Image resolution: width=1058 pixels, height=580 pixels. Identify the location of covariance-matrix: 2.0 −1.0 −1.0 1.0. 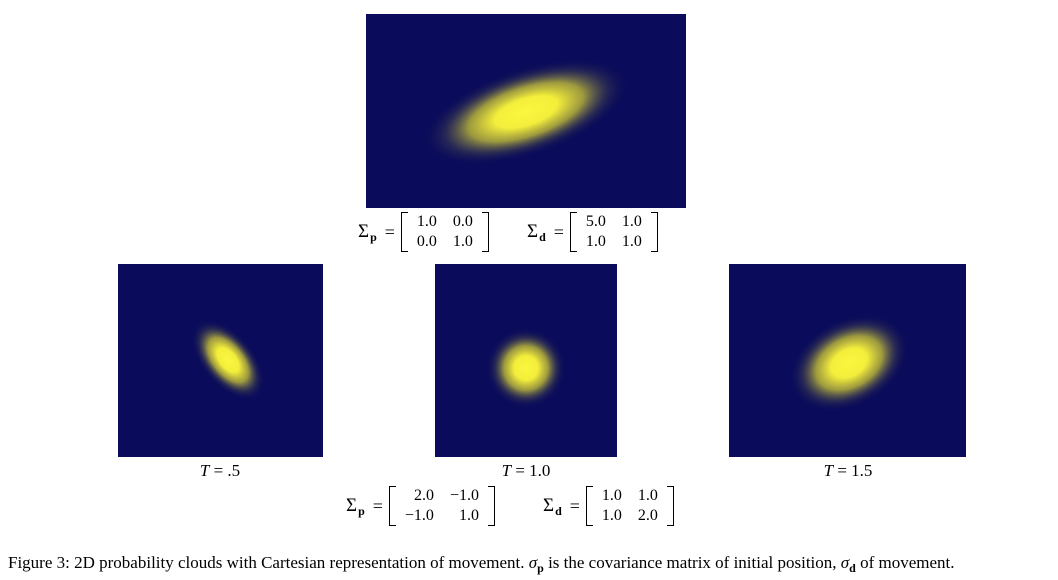
(441, 506).